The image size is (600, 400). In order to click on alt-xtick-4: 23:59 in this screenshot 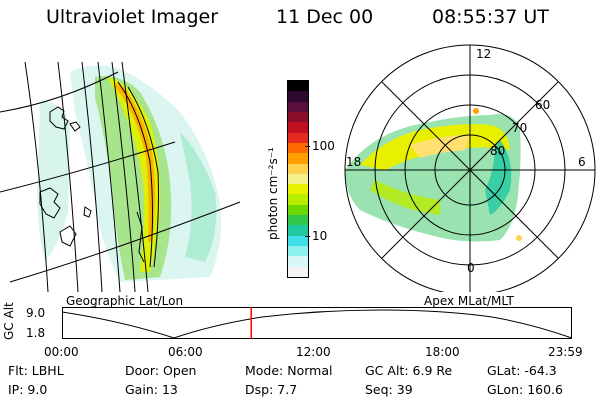, I will do `click(565, 352)`.